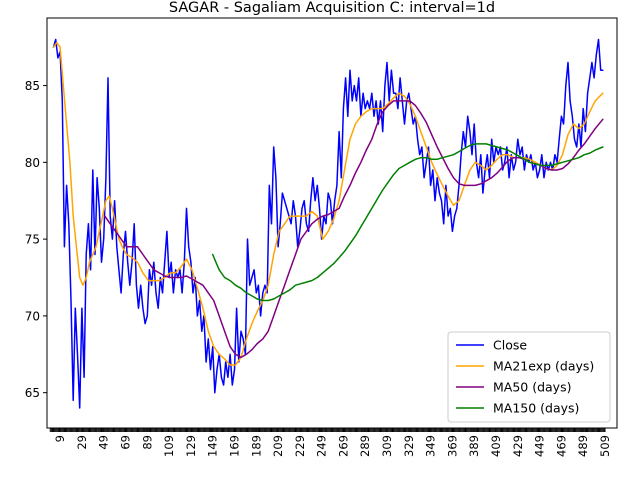  Describe the element at coordinates (365, 446) in the screenshot. I see `x-tick-label: 289` at that location.